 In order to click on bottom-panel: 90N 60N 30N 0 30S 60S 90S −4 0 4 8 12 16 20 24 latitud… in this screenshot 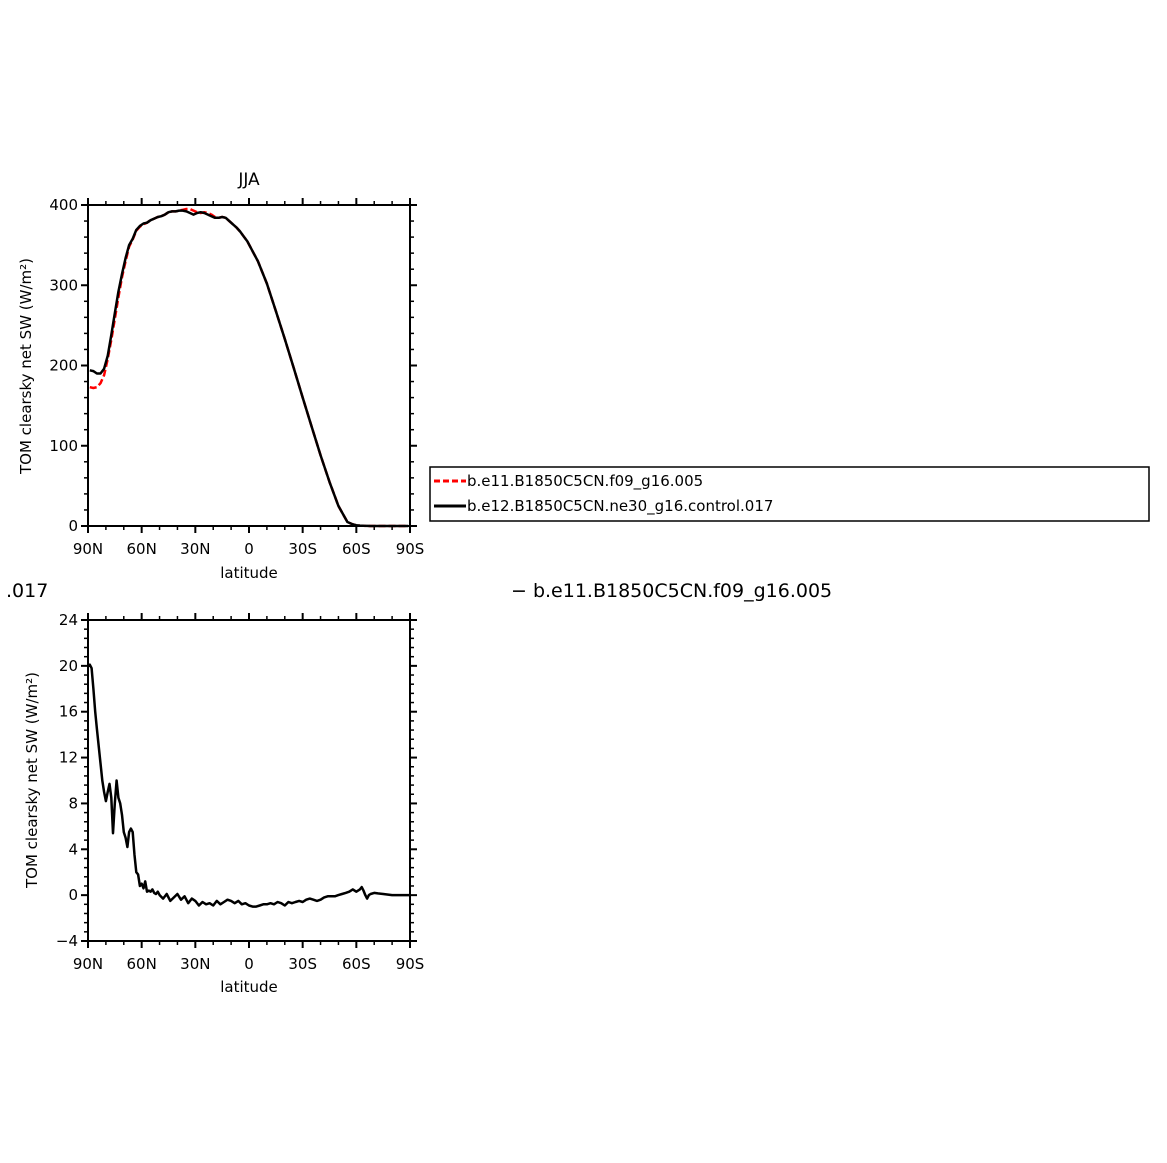, I will do `click(223, 803)`.